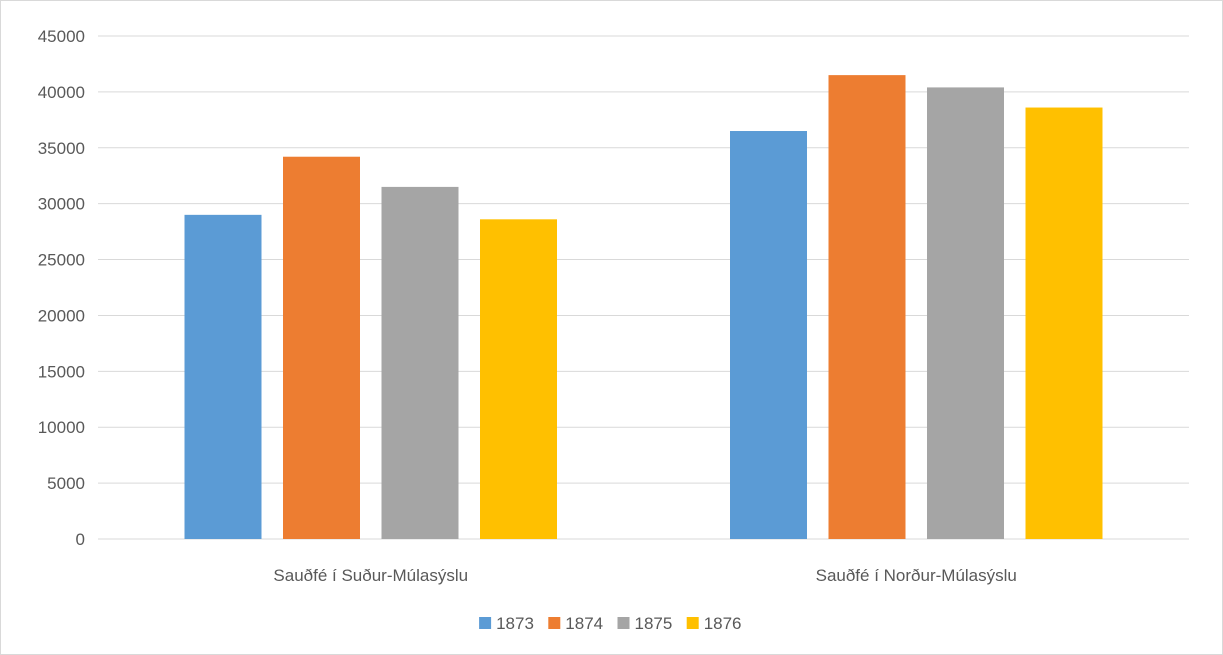  Describe the element at coordinates (654, 623) in the screenshot. I see `legend-label-1875: 1875` at that location.